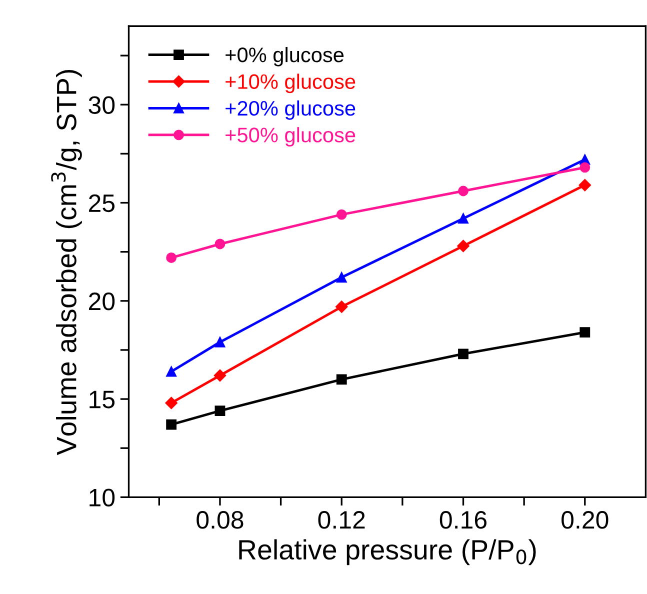  I want to click on legend-label: +0% glucose, so click(285, 56).